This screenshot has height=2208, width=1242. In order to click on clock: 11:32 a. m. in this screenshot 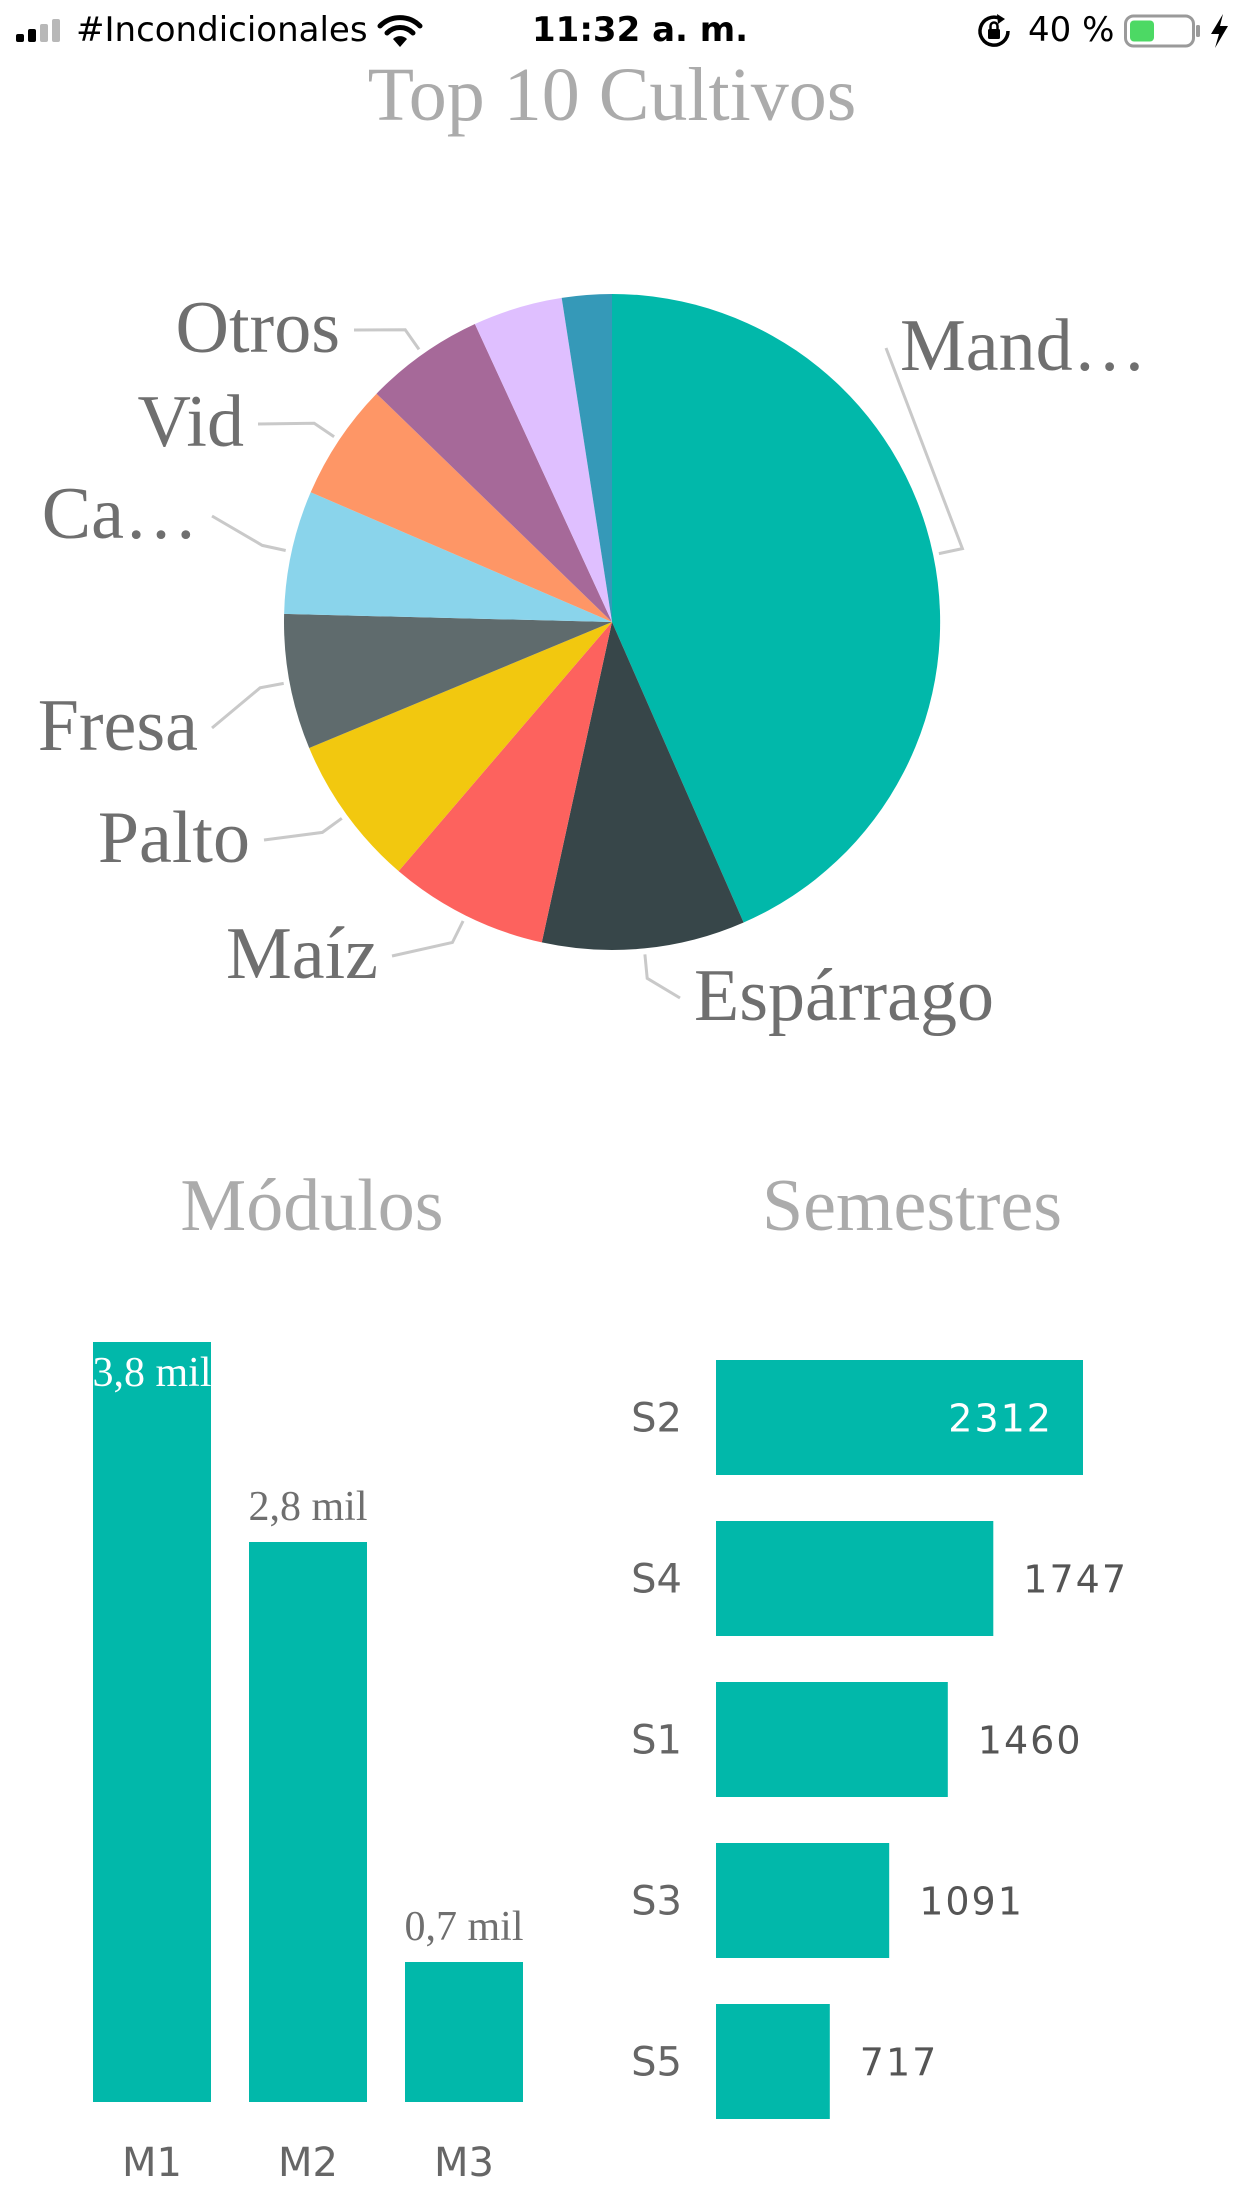, I will do `click(640, 30)`.